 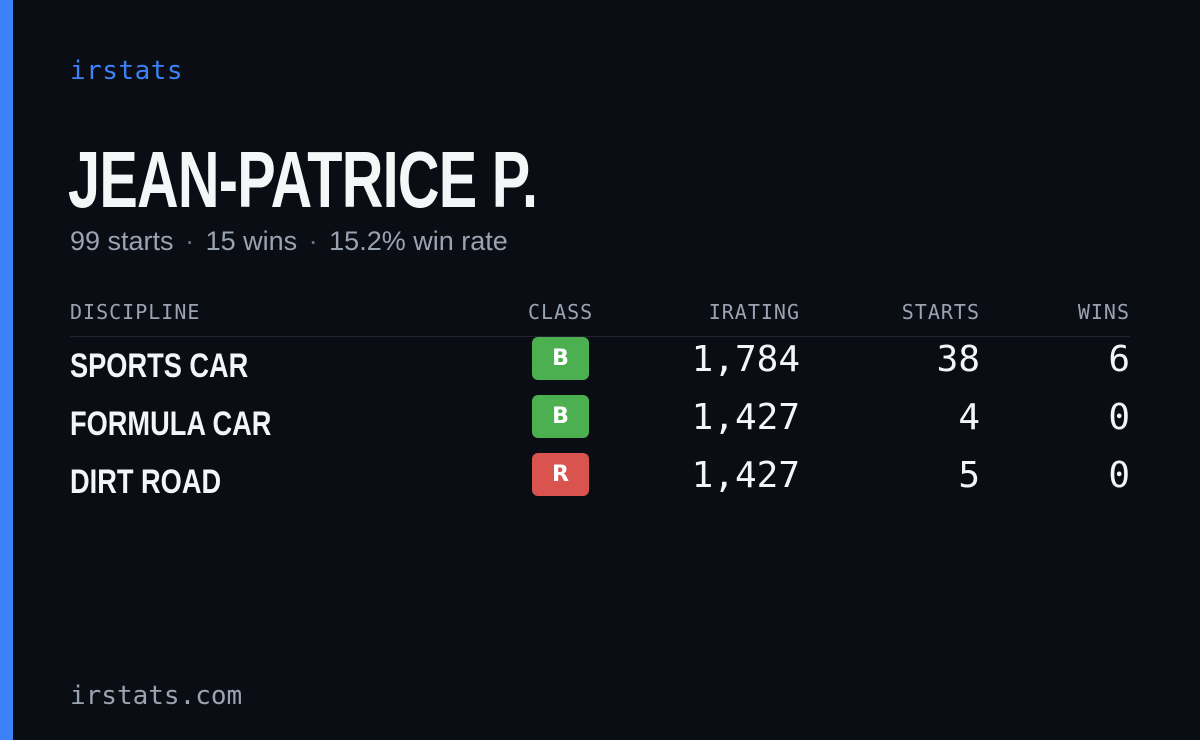 I want to click on starts-value: 38, so click(x=958, y=359).